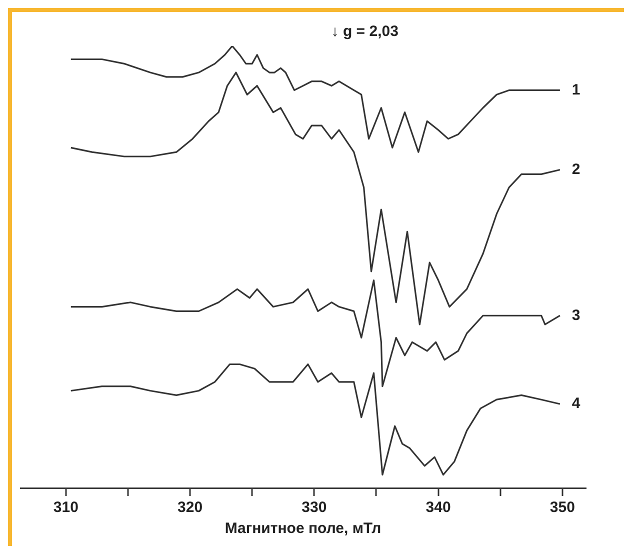 Image resolution: width=632 pixels, height=554 pixels. I want to click on series-label: 3, so click(576, 315).